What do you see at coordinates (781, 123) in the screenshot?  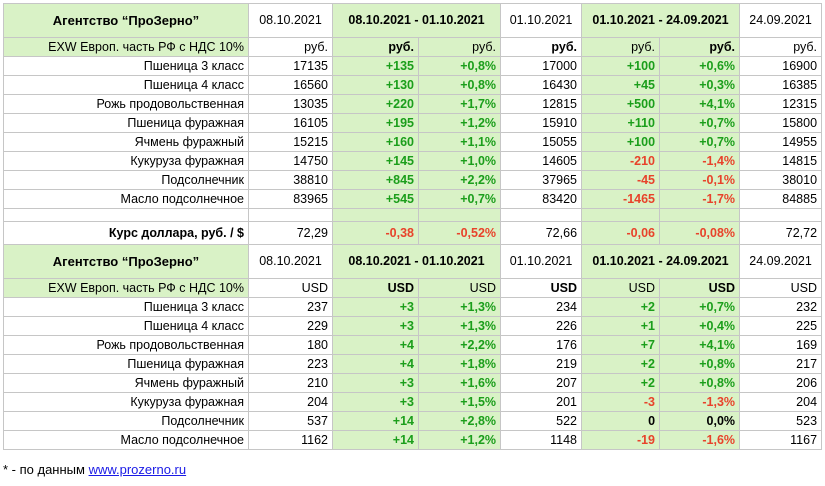 I see `price-earlier: 15800` at bounding box center [781, 123].